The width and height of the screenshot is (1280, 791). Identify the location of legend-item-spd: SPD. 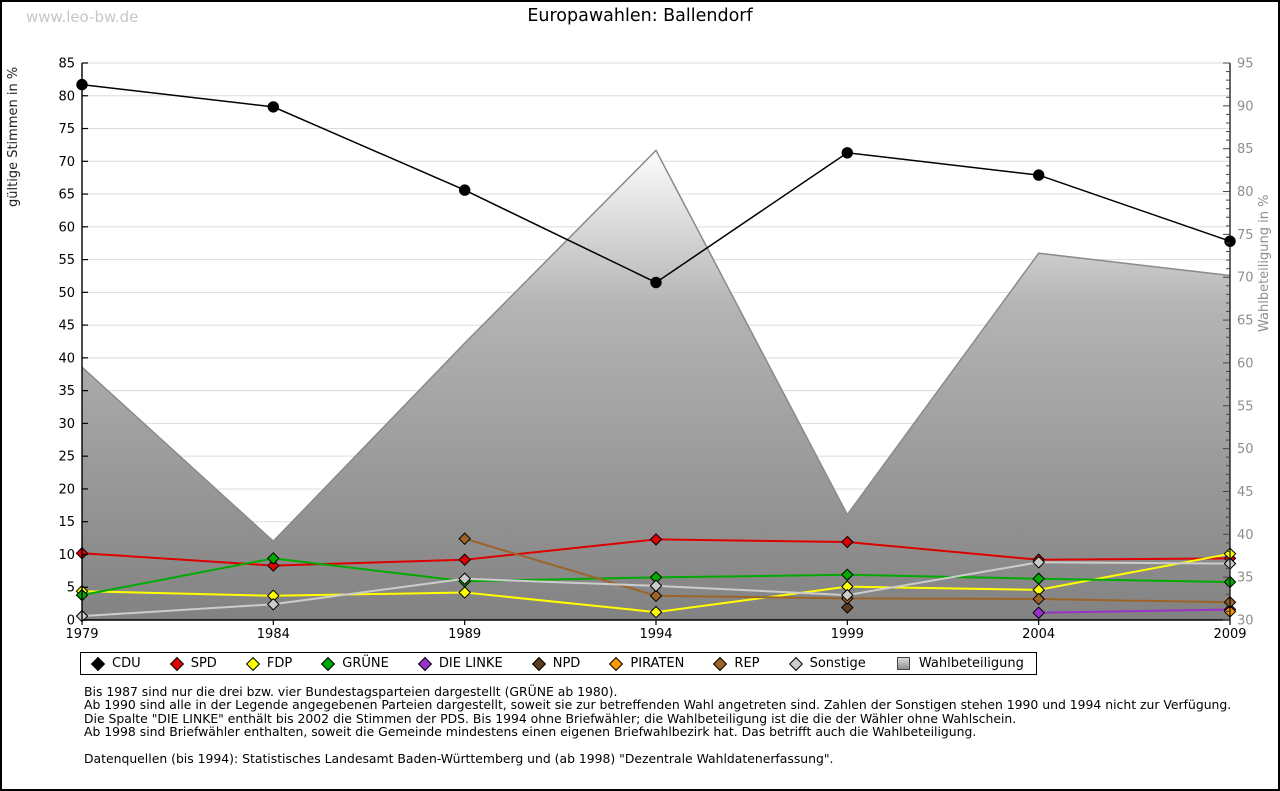
(193, 663).